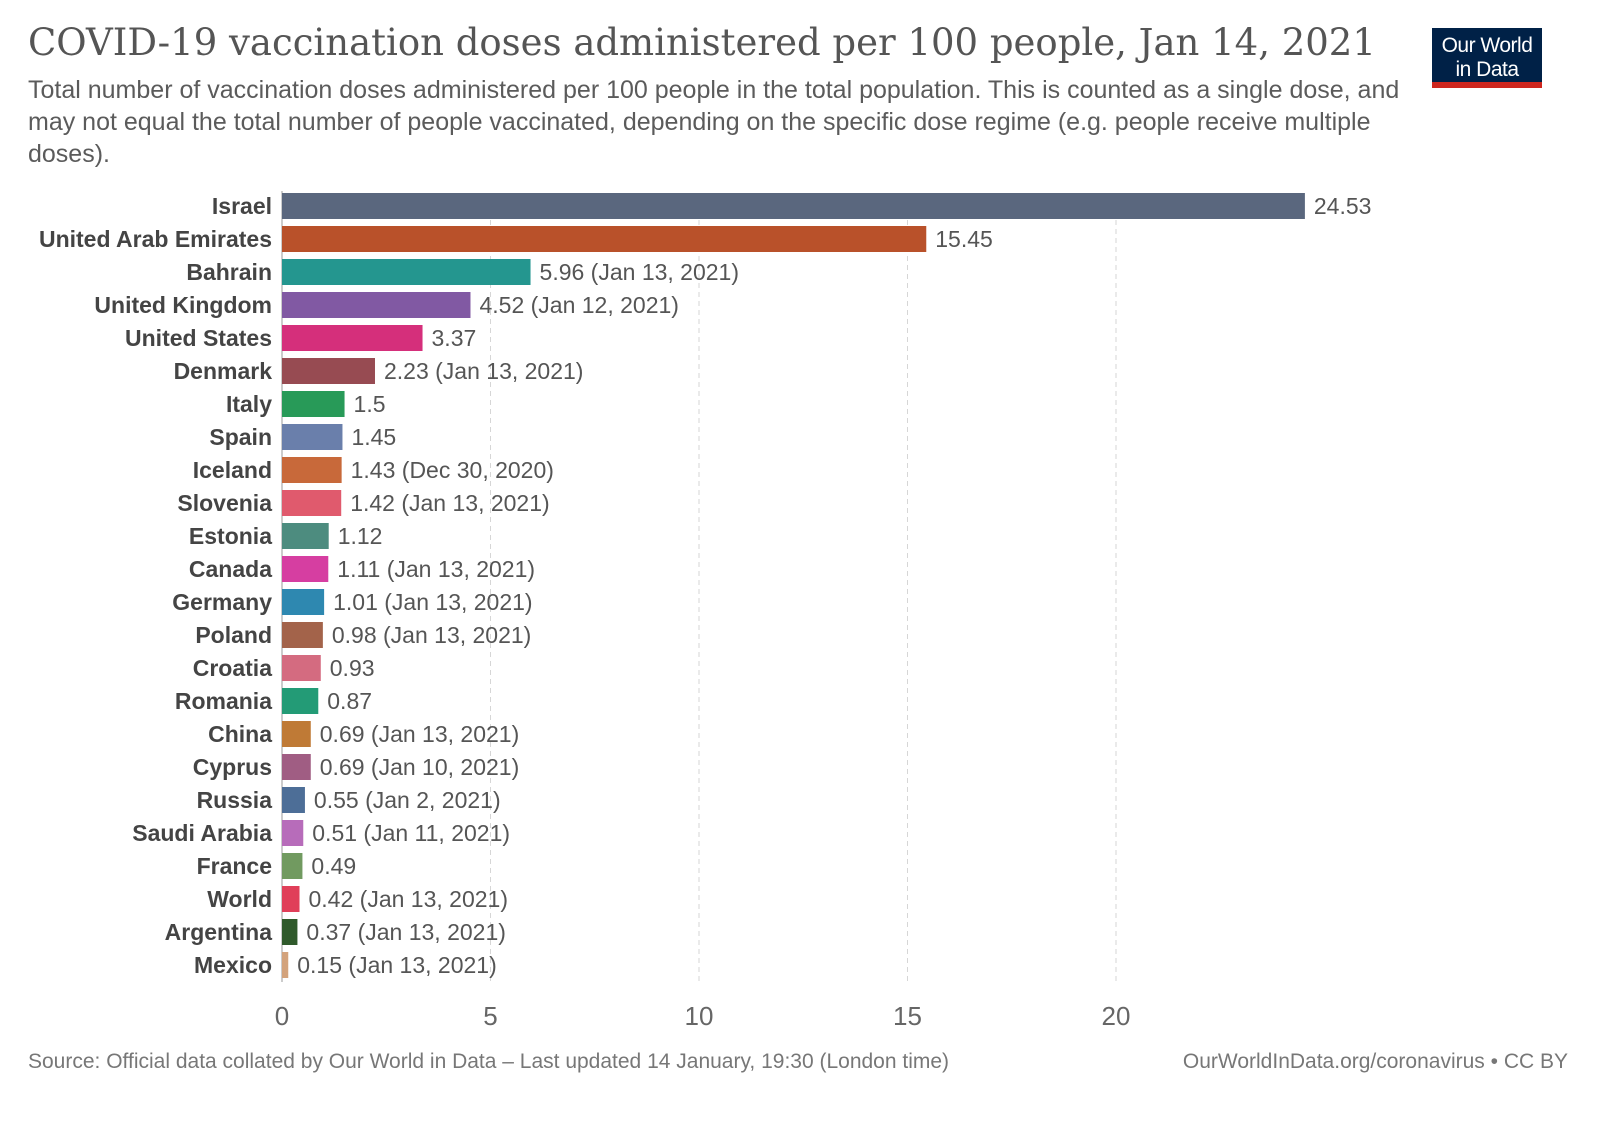 Image resolution: width=1600 pixels, height=1129 pixels. What do you see at coordinates (290, 932) in the screenshot?
I see `bar-argentina` at bounding box center [290, 932].